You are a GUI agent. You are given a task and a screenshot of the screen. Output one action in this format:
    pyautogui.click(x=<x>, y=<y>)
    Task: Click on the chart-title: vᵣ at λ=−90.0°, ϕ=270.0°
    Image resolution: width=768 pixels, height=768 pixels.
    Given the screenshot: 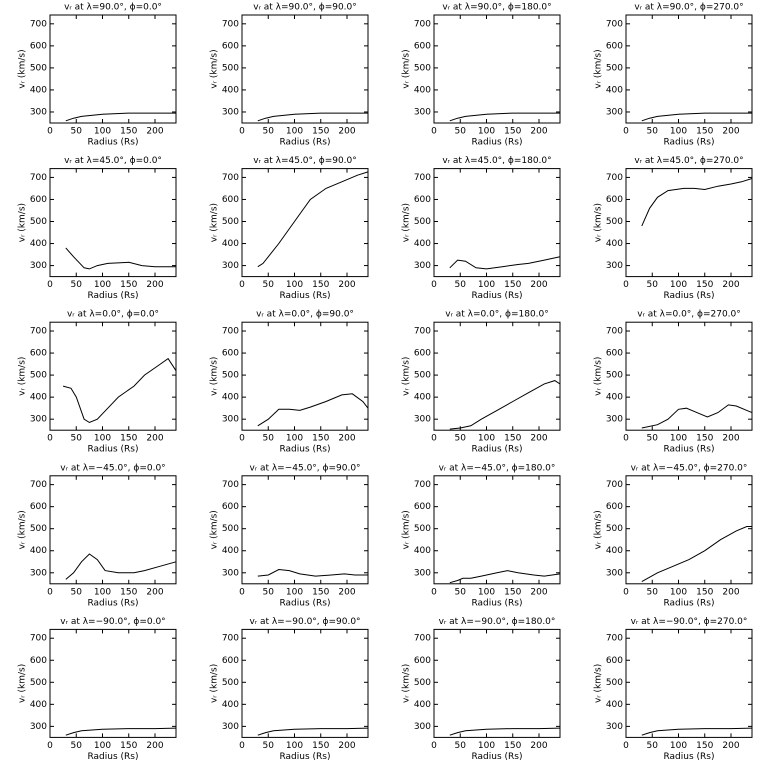 What is the action you would take?
    pyautogui.click(x=689, y=622)
    